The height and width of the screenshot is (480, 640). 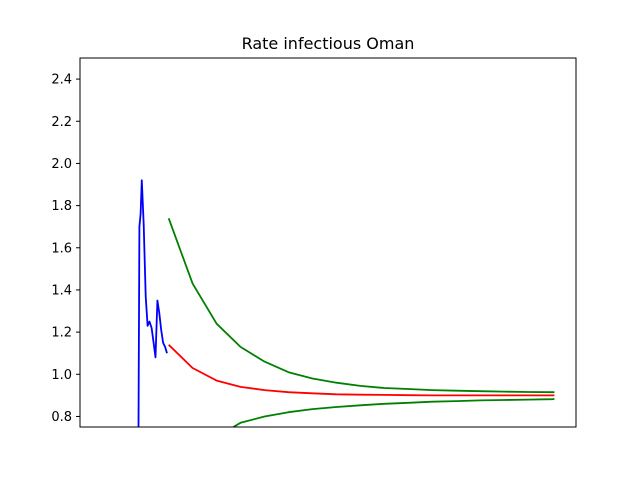 I want to click on y-tick-label: 1.6, so click(x=61, y=248).